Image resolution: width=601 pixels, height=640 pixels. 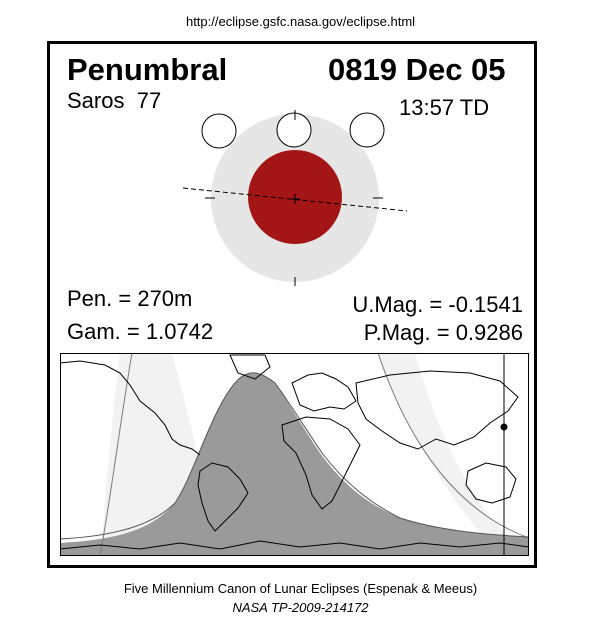 What do you see at coordinates (437, 410) in the screenshot?
I see `asia-outline` at bounding box center [437, 410].